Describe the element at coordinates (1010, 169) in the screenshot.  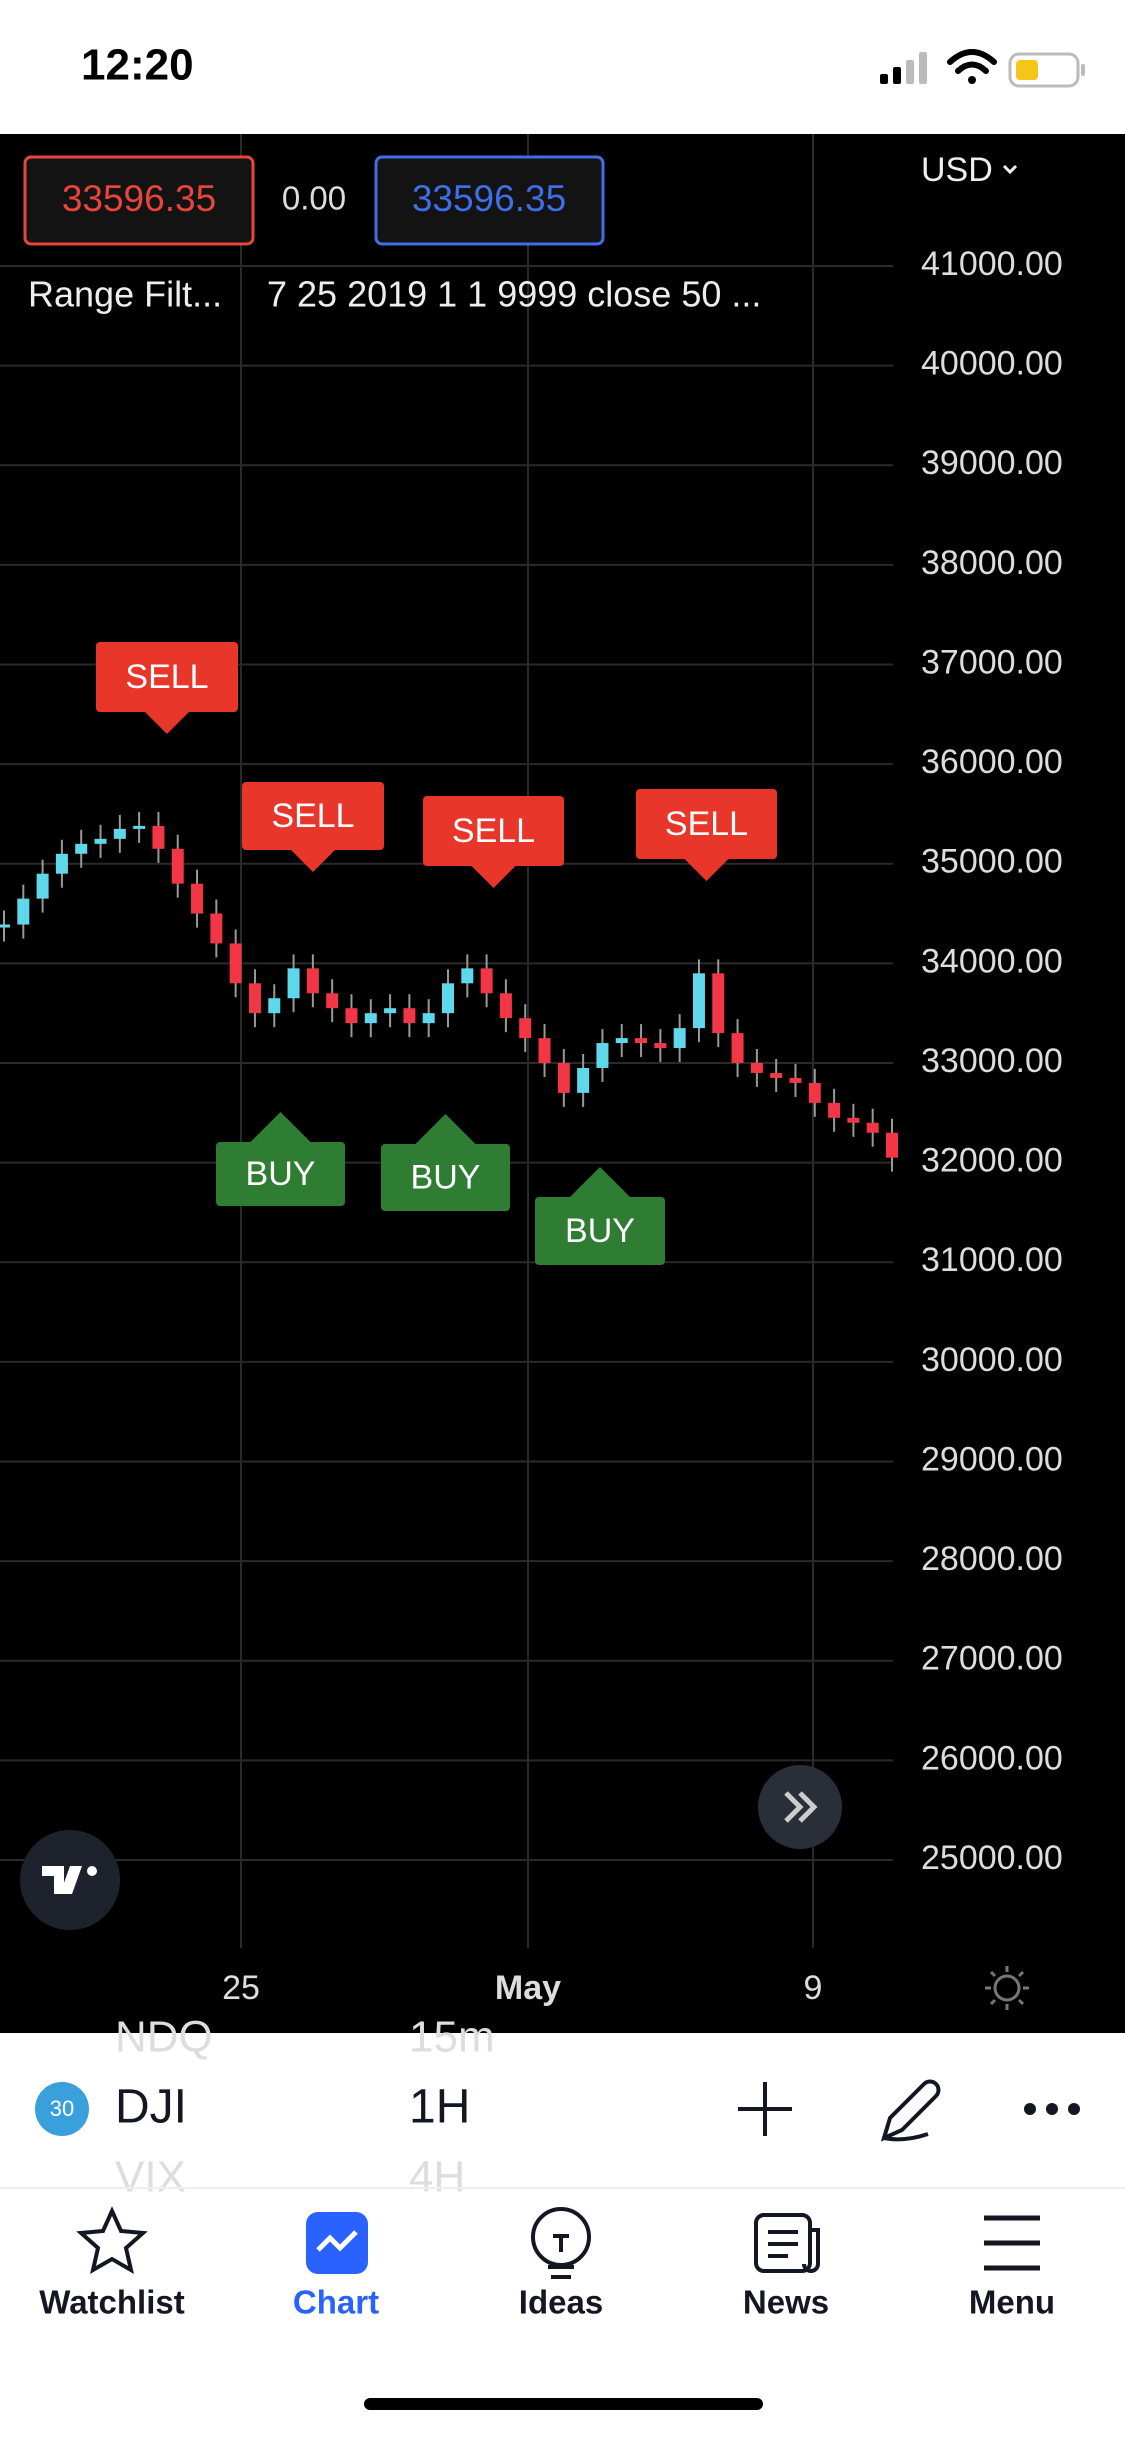
I see `currency-caret` at that location.